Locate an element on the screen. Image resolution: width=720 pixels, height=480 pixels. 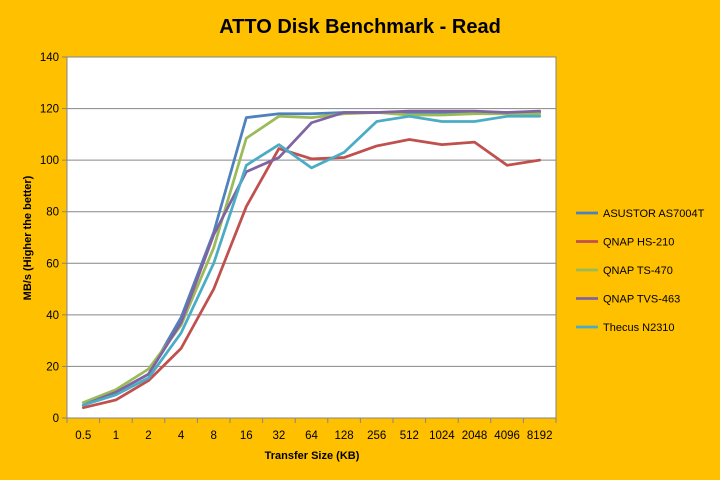
x-tick-label: 2 is located at coordinates (148, 436).